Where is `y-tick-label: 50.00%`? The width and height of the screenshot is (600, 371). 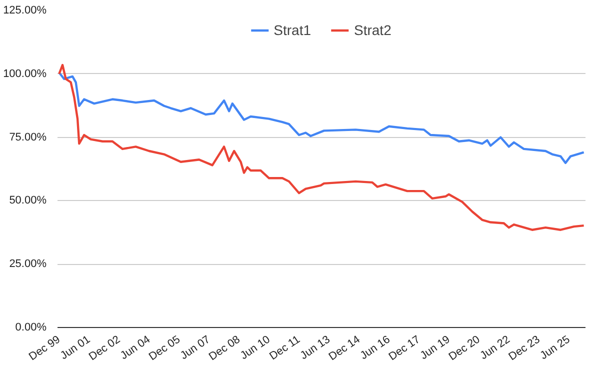 y-tick-label: 50.00% is located at coordinates (28, 200).